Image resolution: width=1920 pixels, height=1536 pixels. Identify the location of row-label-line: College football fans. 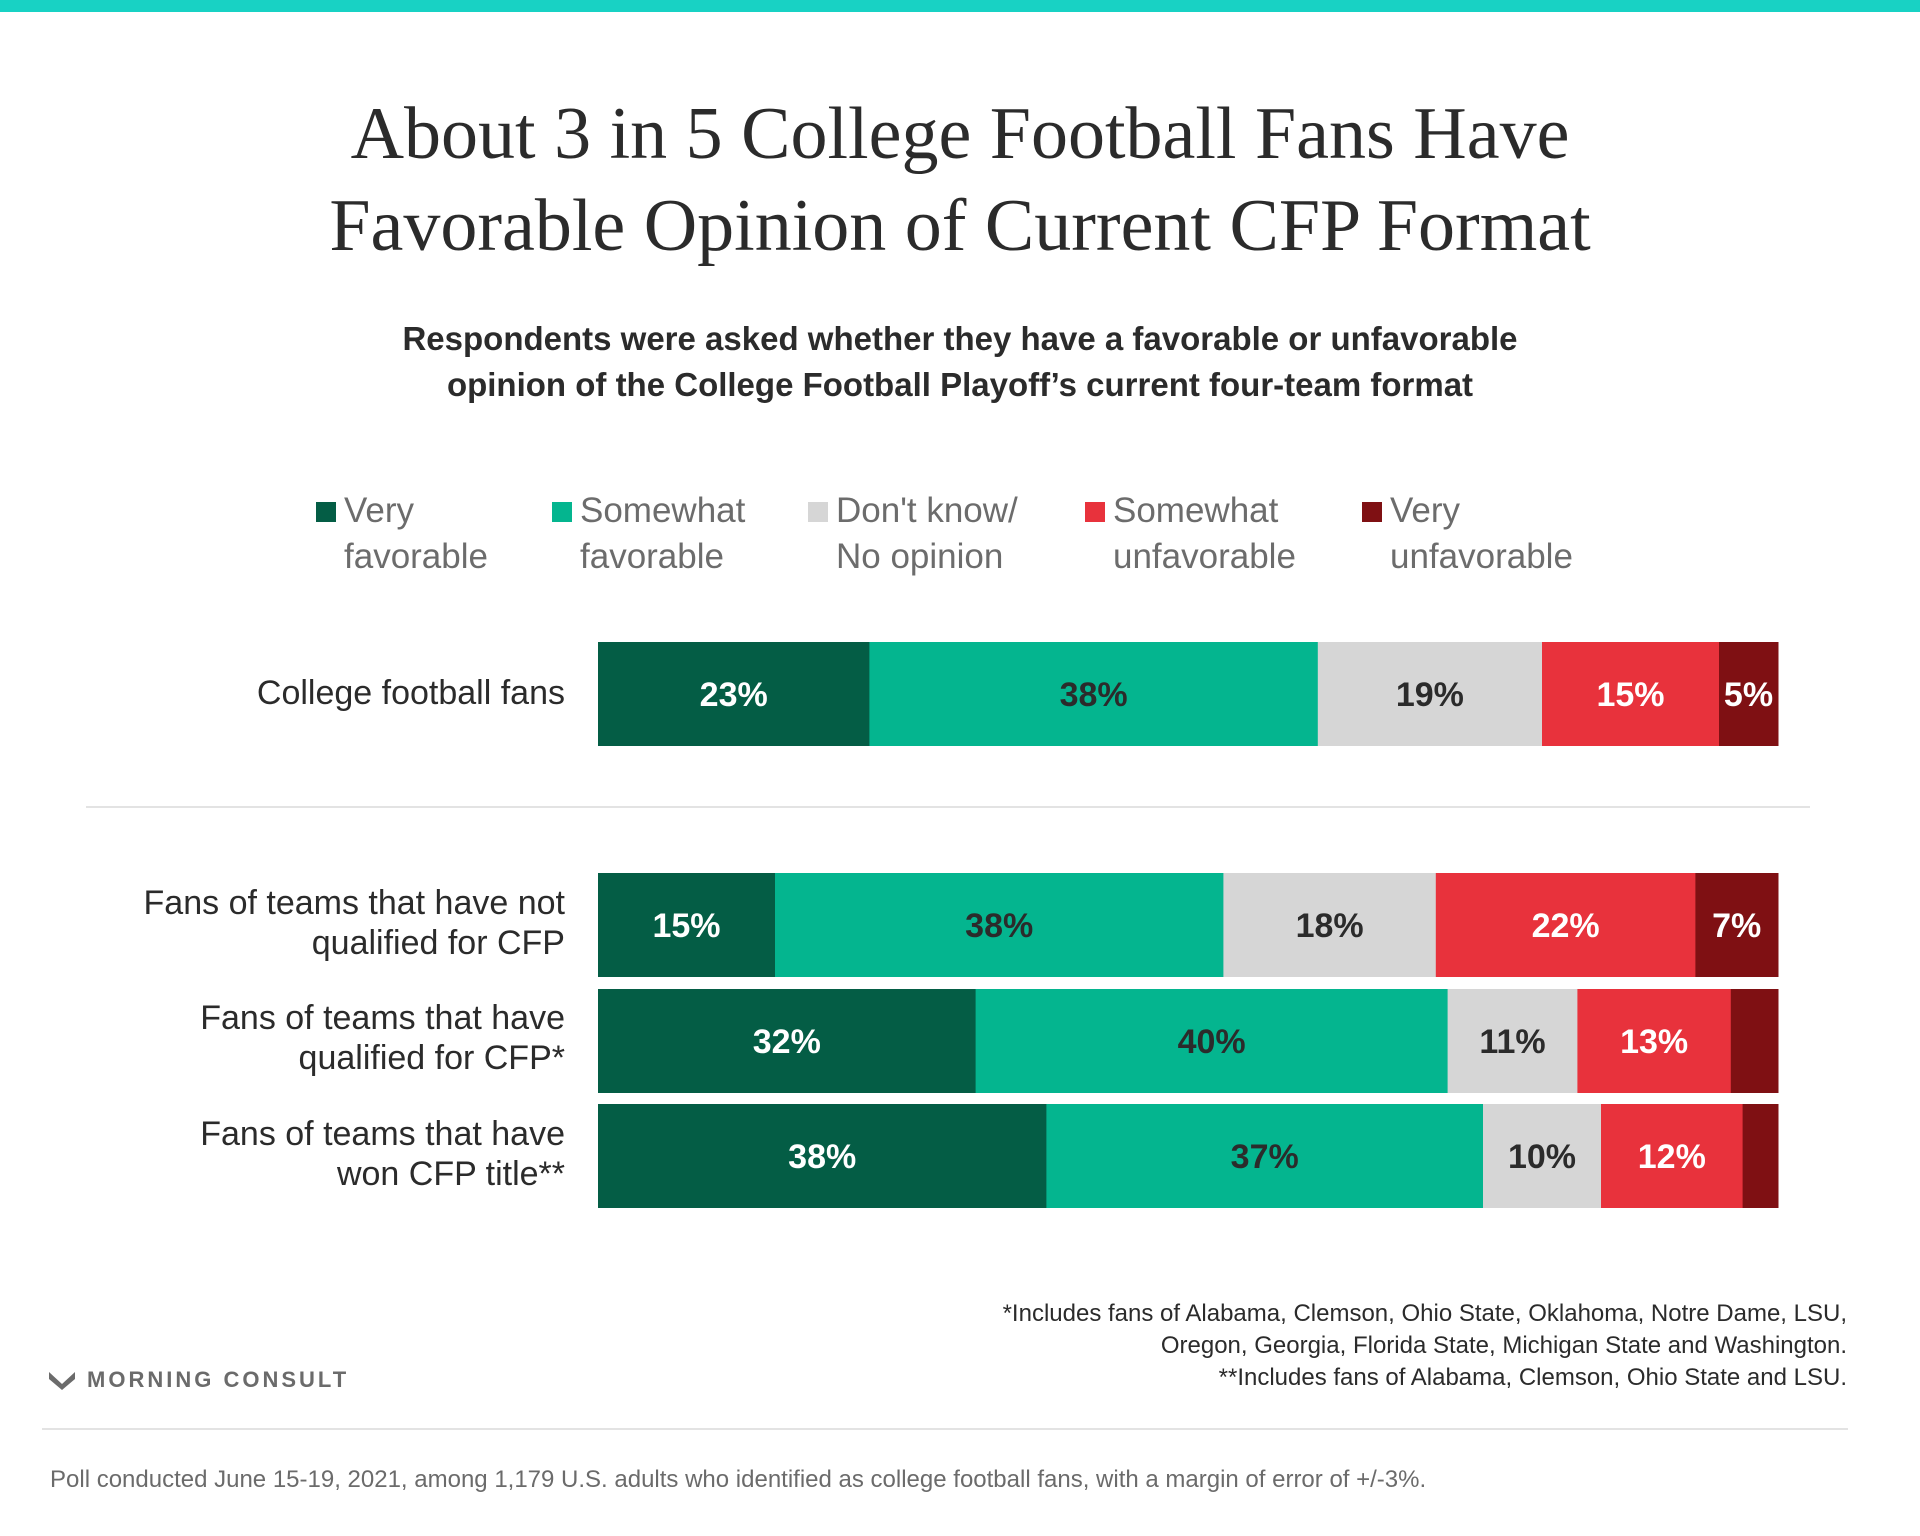
(410, 693).